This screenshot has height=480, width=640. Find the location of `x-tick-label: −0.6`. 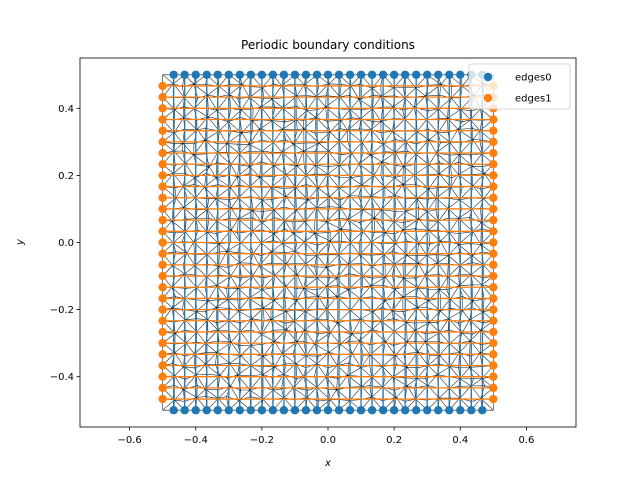

x-tick-label: −0.6 is located at coordinates (129, 440).